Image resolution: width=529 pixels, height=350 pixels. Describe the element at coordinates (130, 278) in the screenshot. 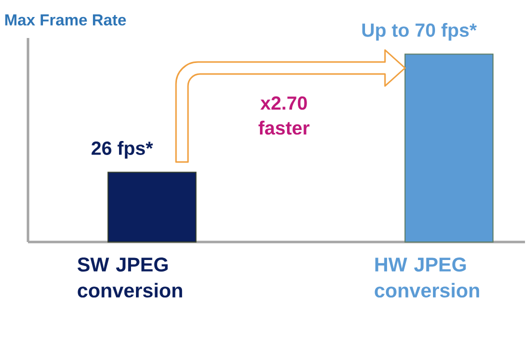

I see `x-tick-label: SW JPEG conversion` at that location.